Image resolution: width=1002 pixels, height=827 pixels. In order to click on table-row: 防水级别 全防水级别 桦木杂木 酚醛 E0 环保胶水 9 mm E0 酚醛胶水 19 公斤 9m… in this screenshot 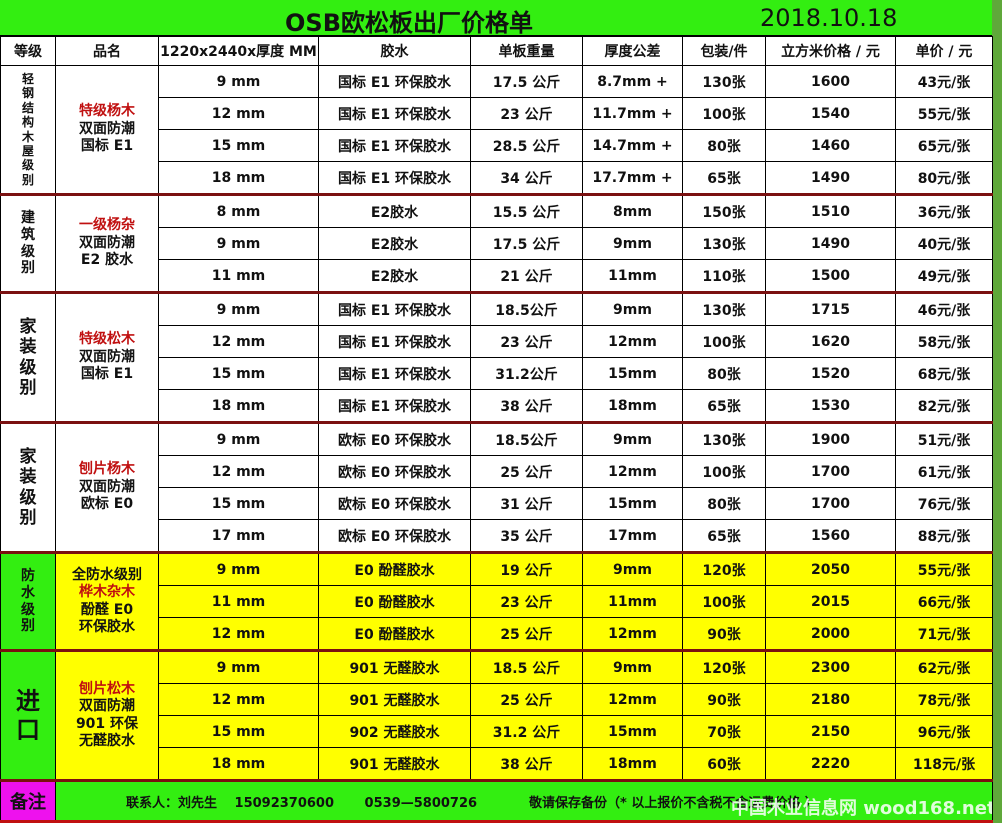, I will do `click(496, 601)`.